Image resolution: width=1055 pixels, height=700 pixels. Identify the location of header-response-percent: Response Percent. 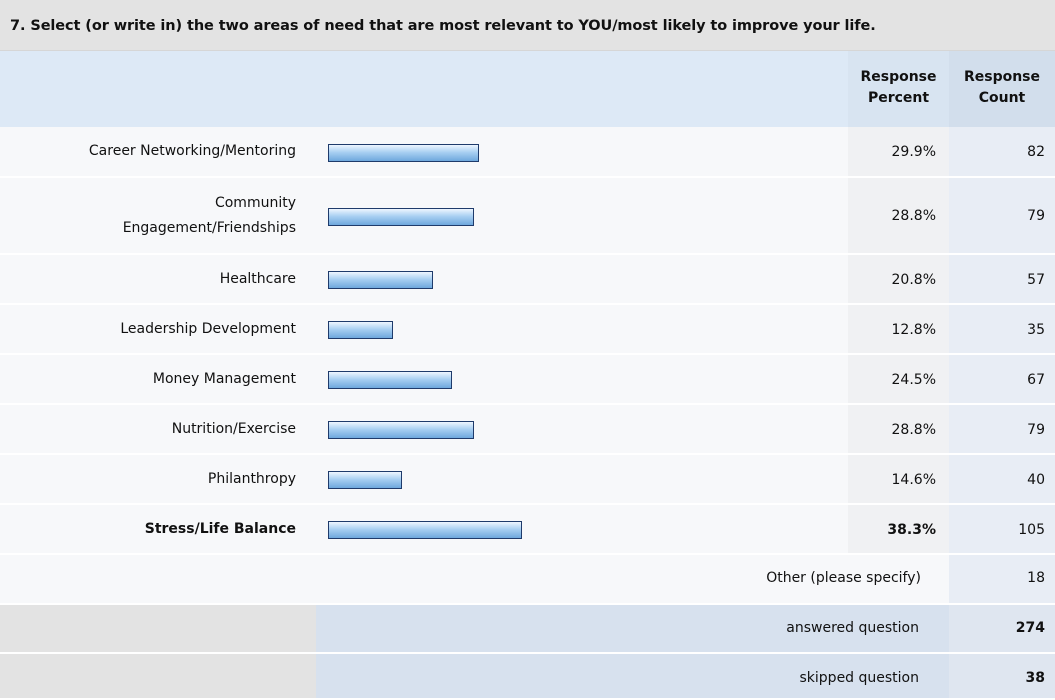
(898, 89).